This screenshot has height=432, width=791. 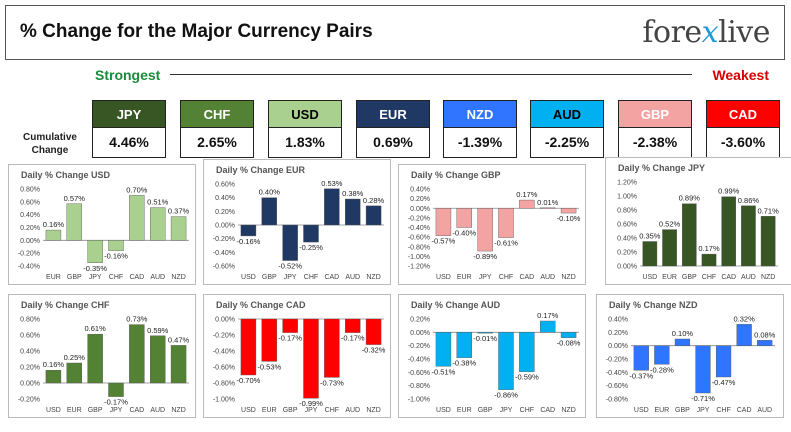 What do you see at coordinates (393, 114) in the screenshot?
I see `currency-name: EUR` at bounding box center [393, 114].